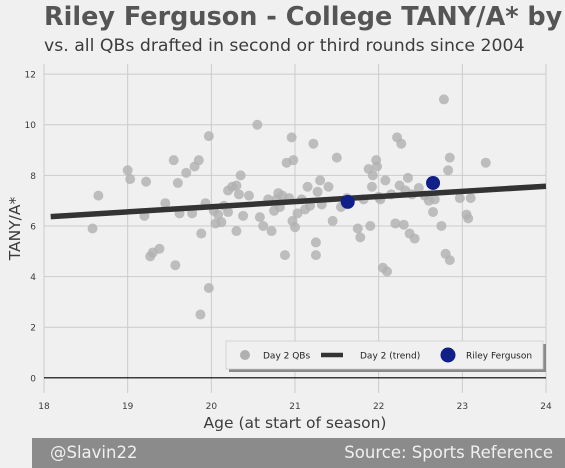 Image resolution: width=565 pixels, height=468 pixels. I want to click on legend-items: Day 2 QBs Day 2 (trend) Riley Ferguson, so click(386, 355).